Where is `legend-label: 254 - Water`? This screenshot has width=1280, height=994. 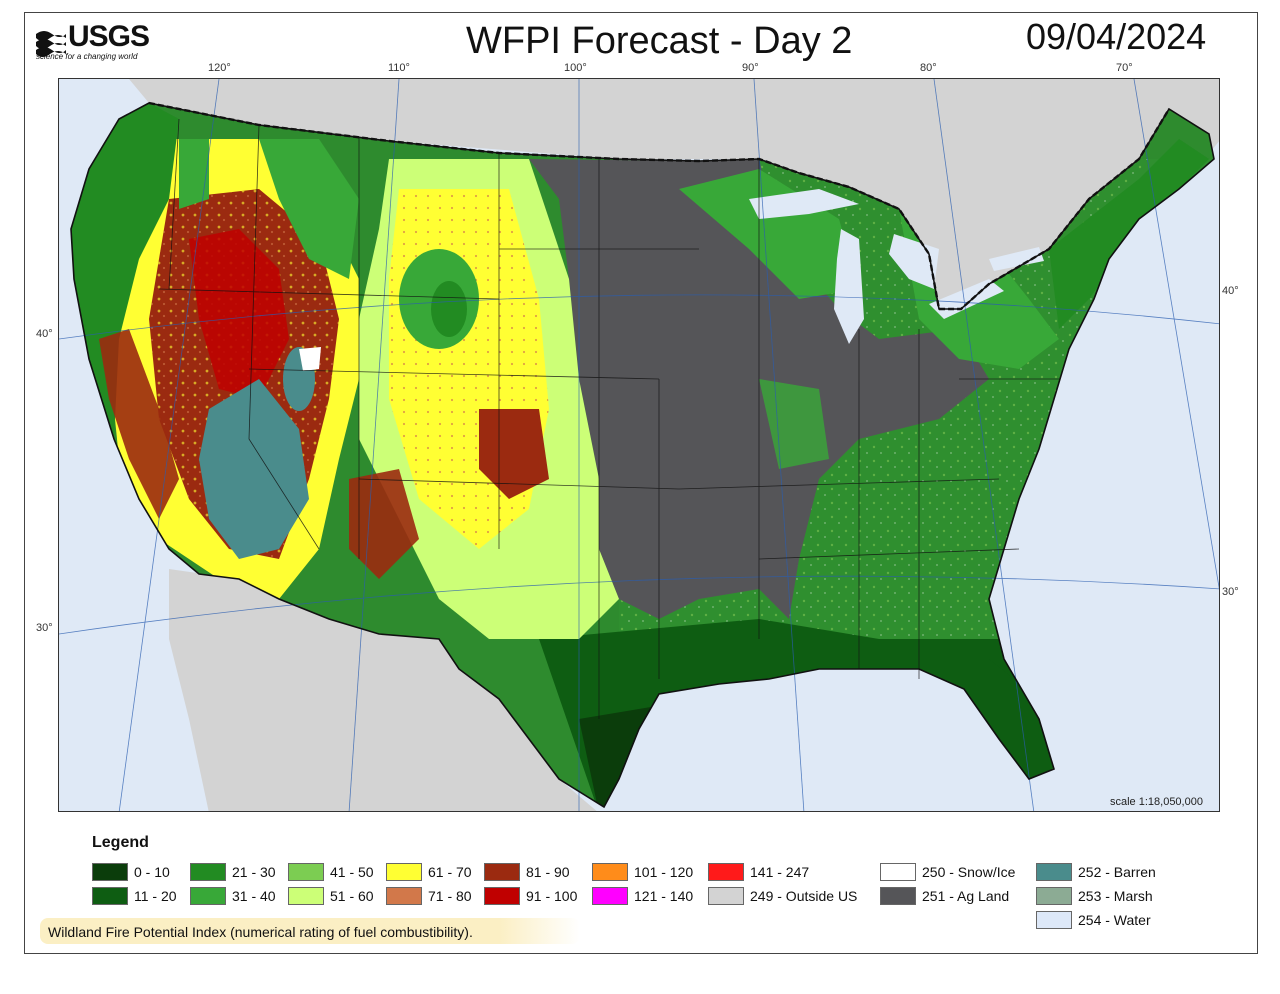 legend-label: 254 - Water is located at coordinates (1114, 920).